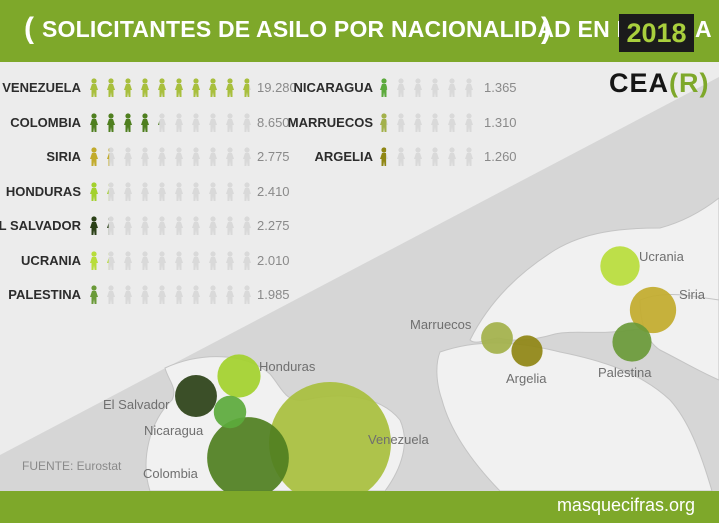 The image size is (719, 523). What do you see at coordinates (230, 412) in the screenshot?
I see `bubble-nicaragua` at bounding box center [230, 412].